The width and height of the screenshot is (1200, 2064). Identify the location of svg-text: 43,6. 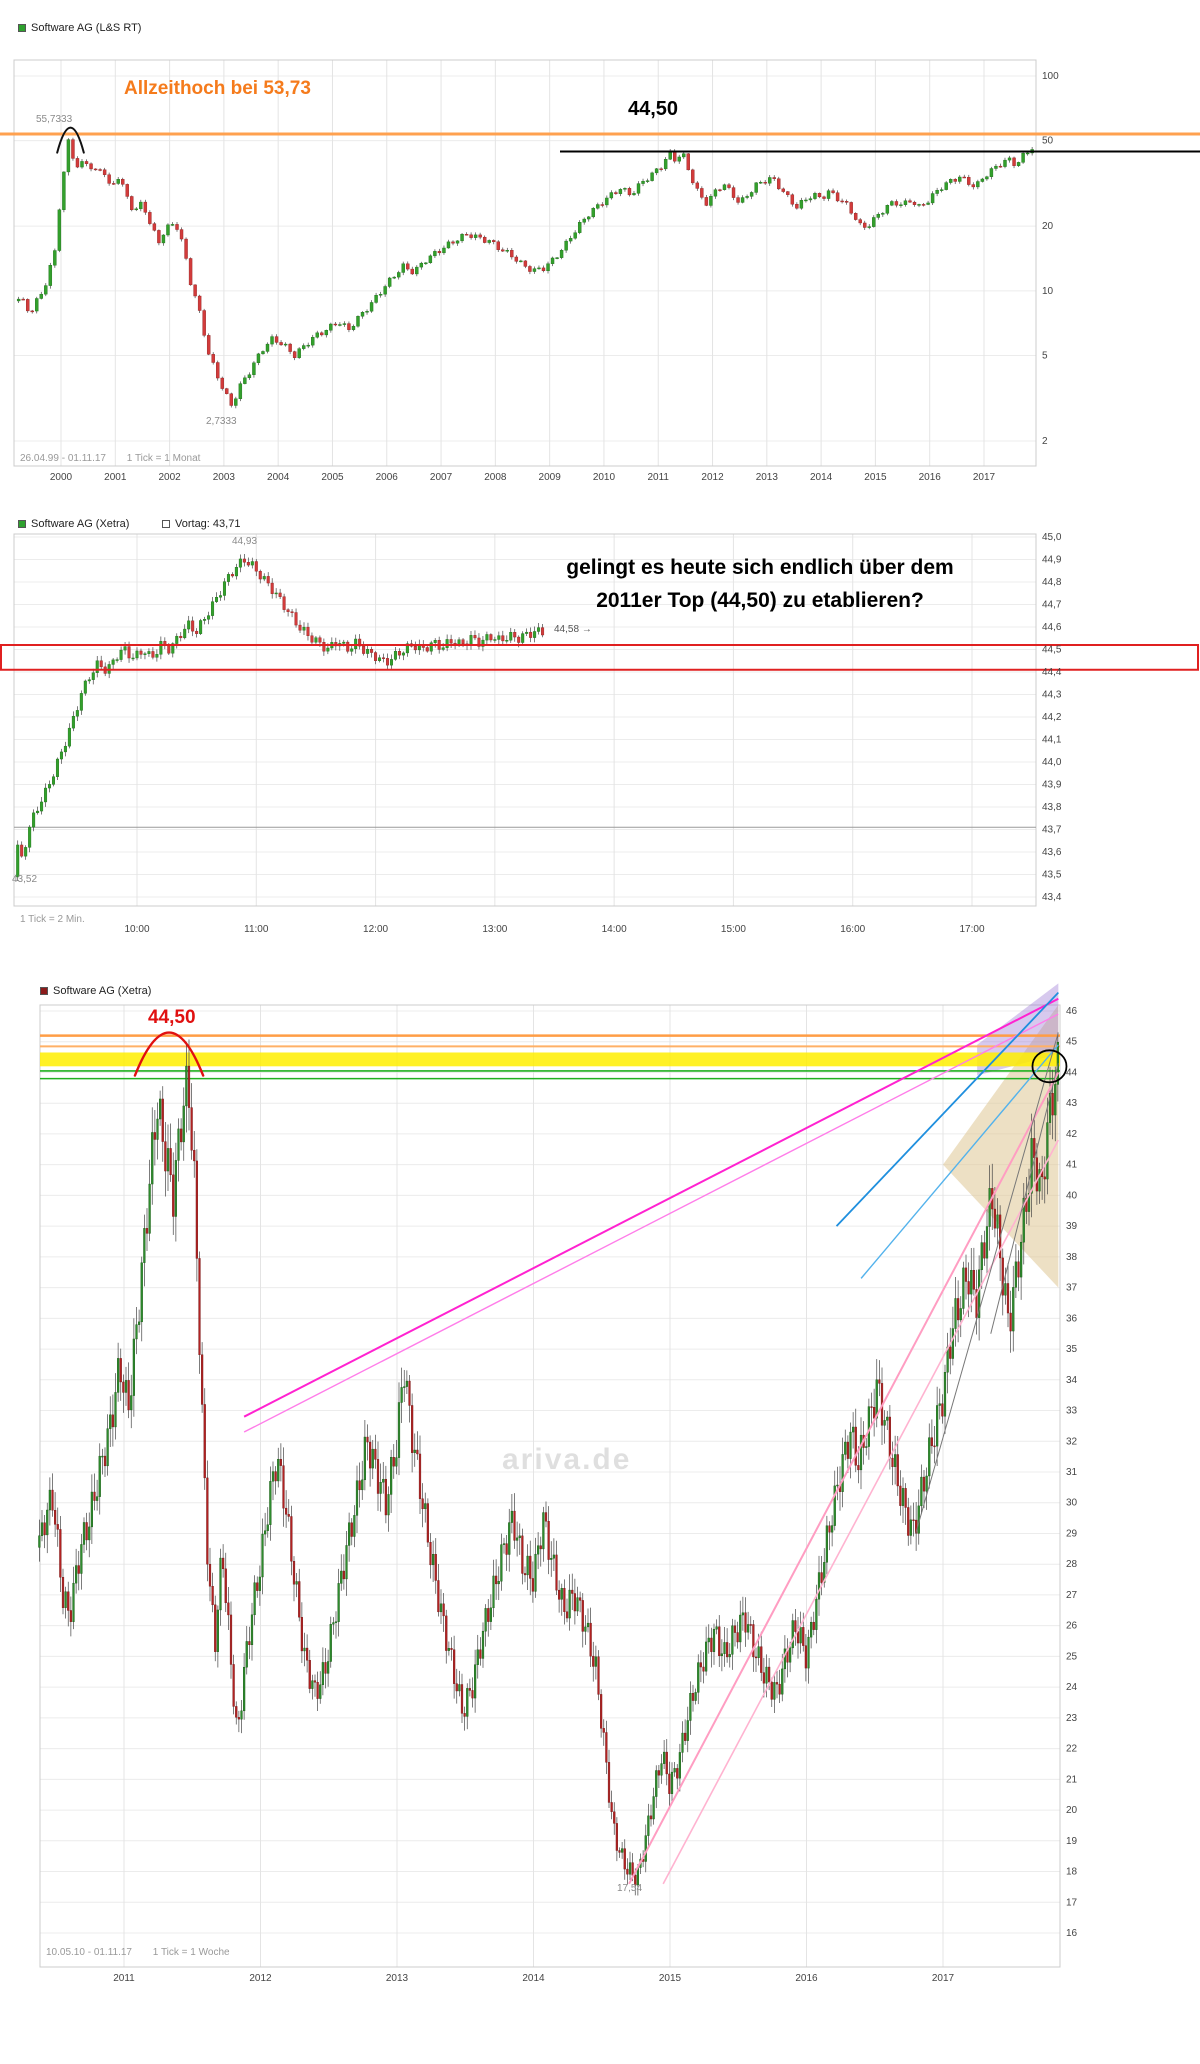
(1052, 852).